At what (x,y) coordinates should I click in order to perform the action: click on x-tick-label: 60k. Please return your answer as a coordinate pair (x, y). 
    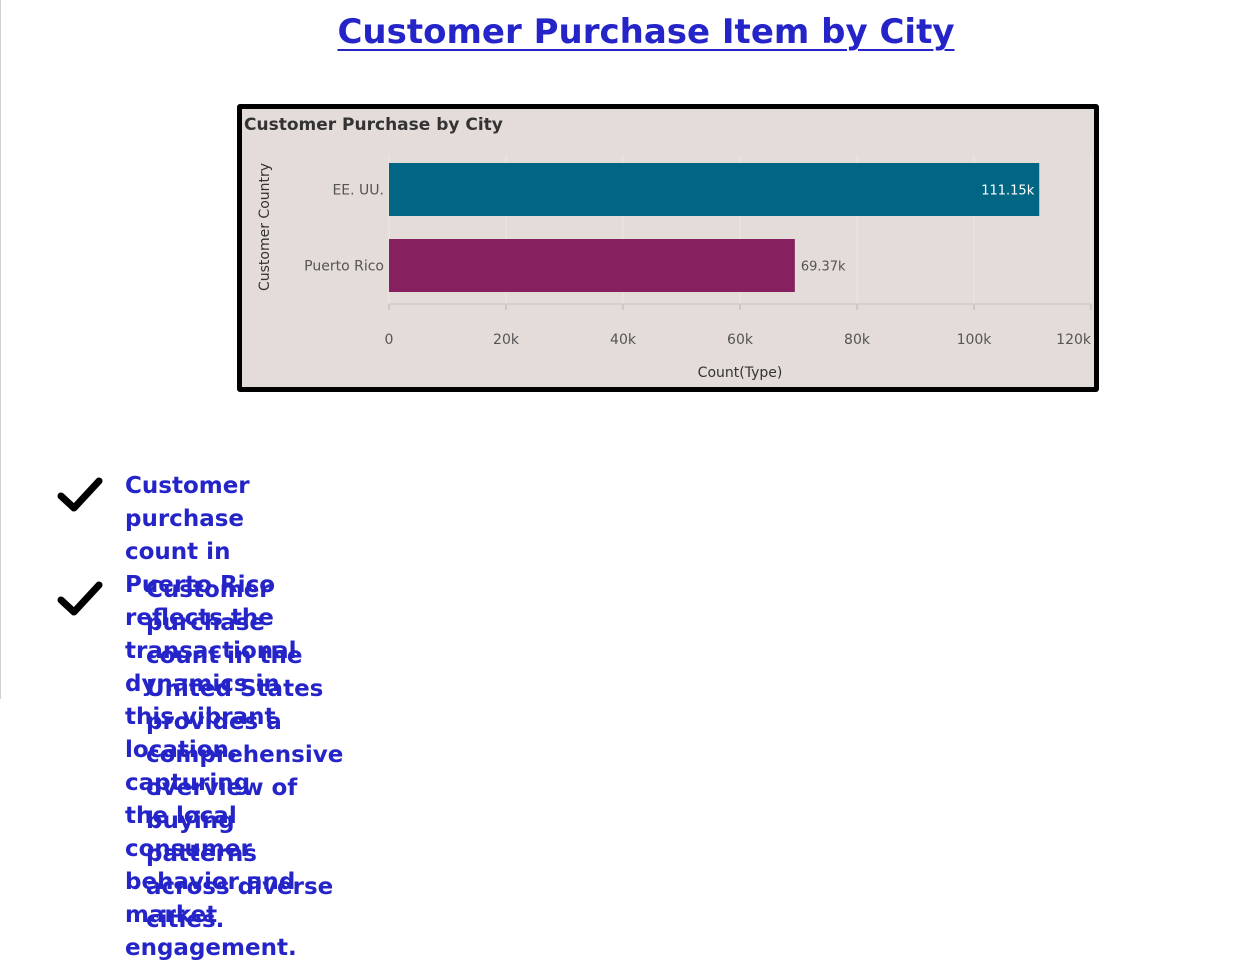
    Looking at the image, I should click on (740, 340).